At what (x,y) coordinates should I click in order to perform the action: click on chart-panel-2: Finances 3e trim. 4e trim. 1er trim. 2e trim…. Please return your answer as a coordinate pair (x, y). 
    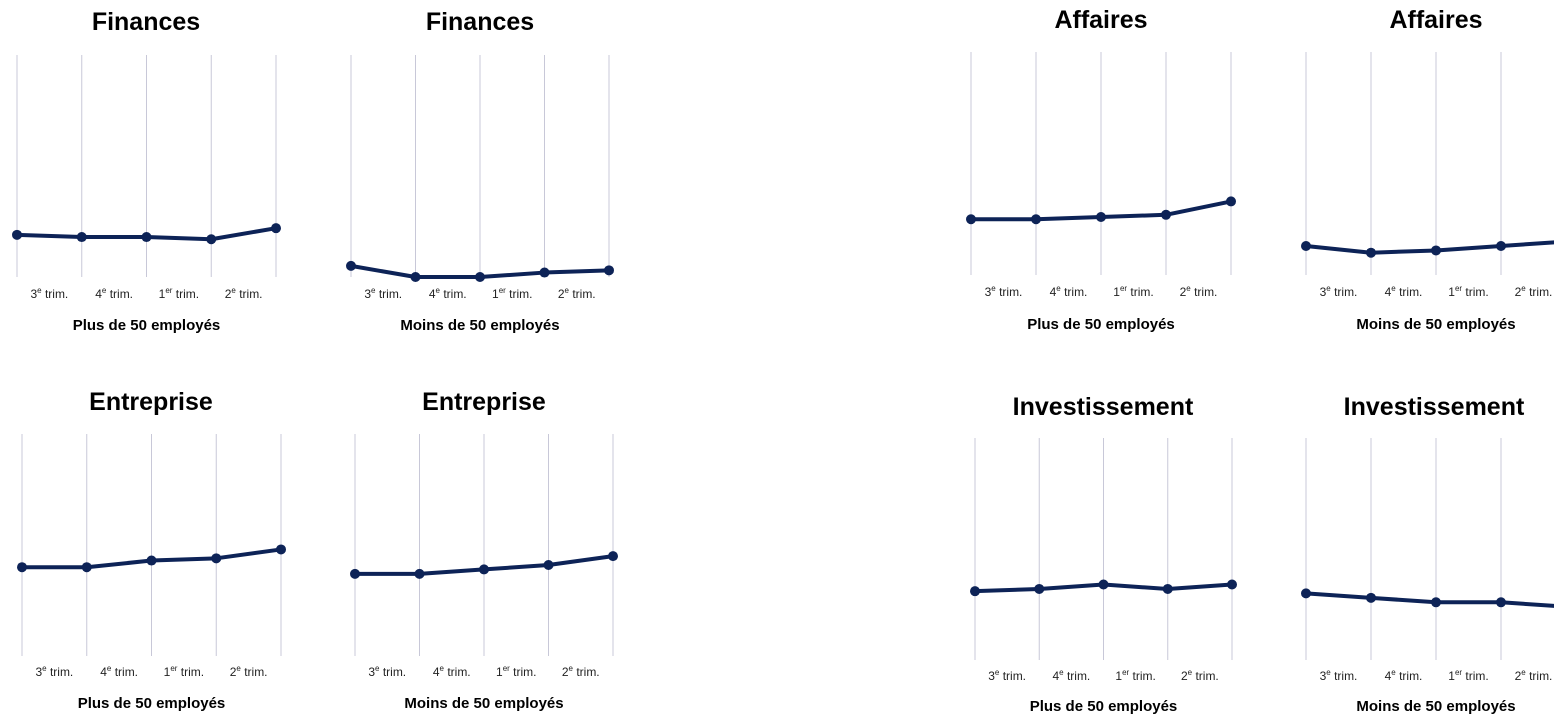
    Looking at the image, I should click on (480, 171).